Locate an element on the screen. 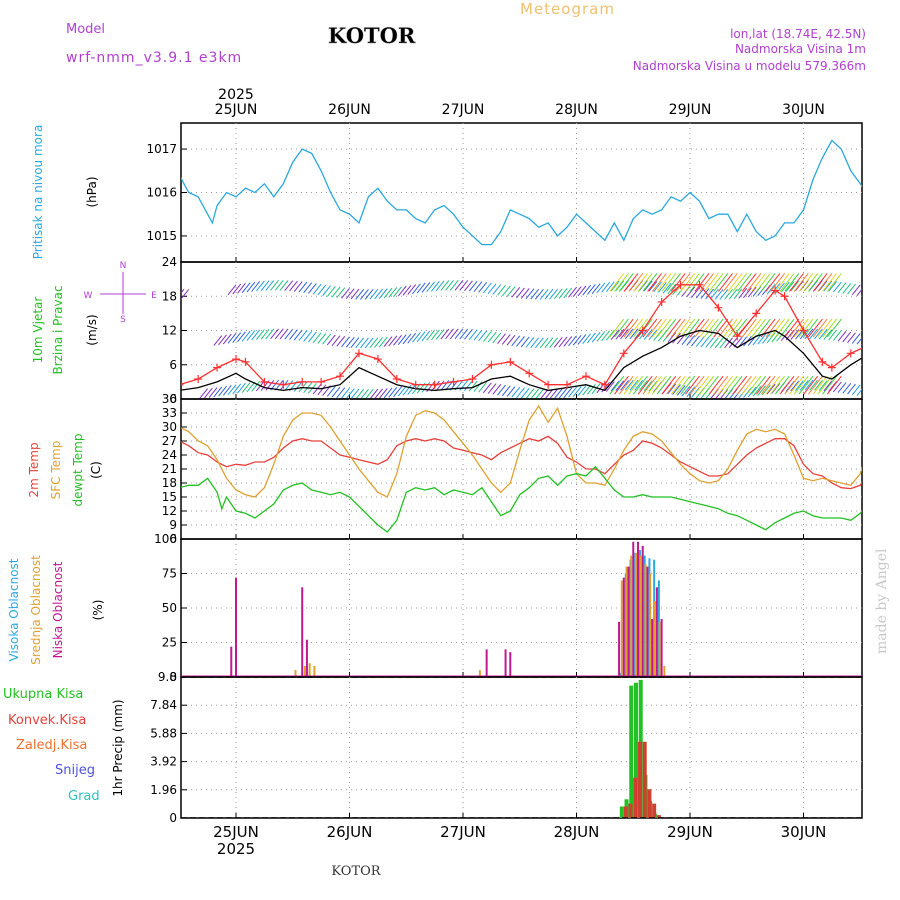  panel-precip: 0 1.96 3.92 5.88 7.84 9.8 is located at coordinates (506, 747).